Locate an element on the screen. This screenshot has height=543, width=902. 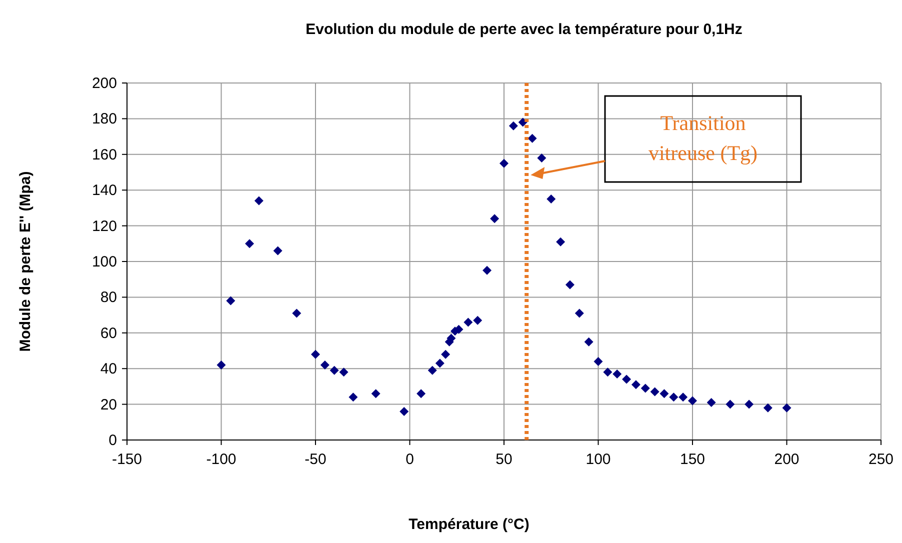
x-tick-label: 200 is located at coordinates (787, 459).